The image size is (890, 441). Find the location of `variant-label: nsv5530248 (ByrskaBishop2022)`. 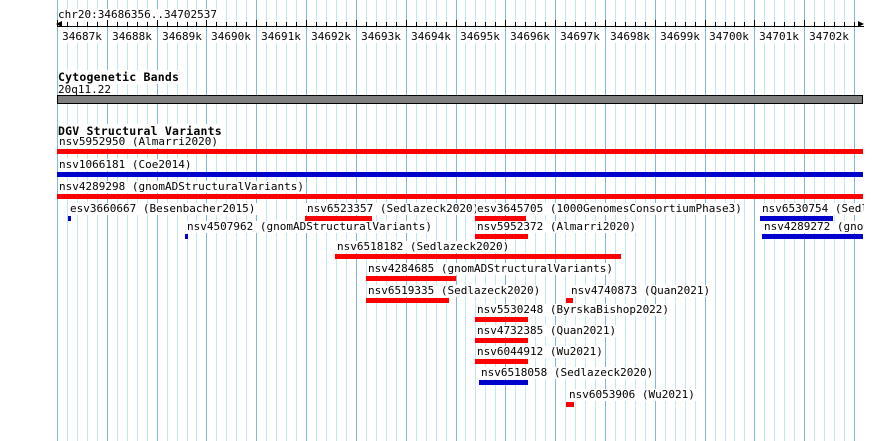

variant-label: nsv5530248 (ByrskaBishop2022) is located at coordinates (574, 309).